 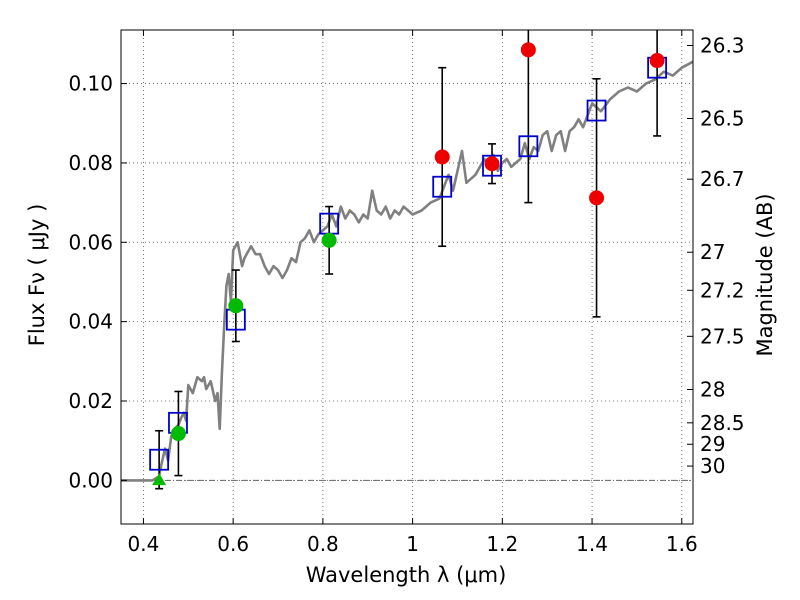 What do you see at coordinates (144, 544) in the screenshot?
I see `x-tick-label: 0.4` at bounding box center [144, 544].